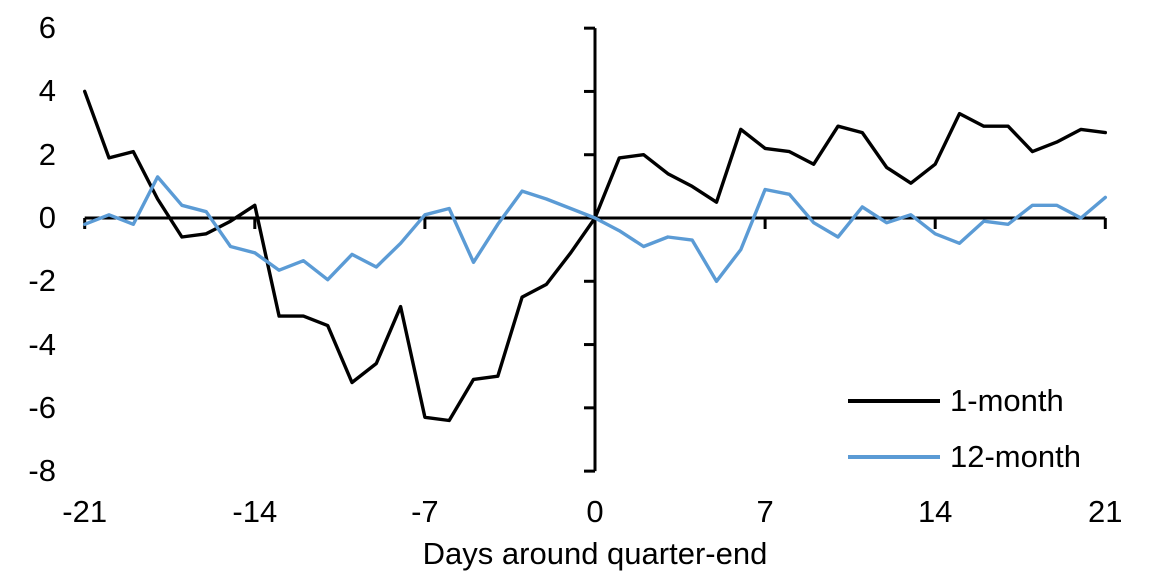 The height and width of the screenshot is (584, 1152). Describe the element at coordinates (47, 217) in the screenshot. I see `y-tick-label: 0` at that location.